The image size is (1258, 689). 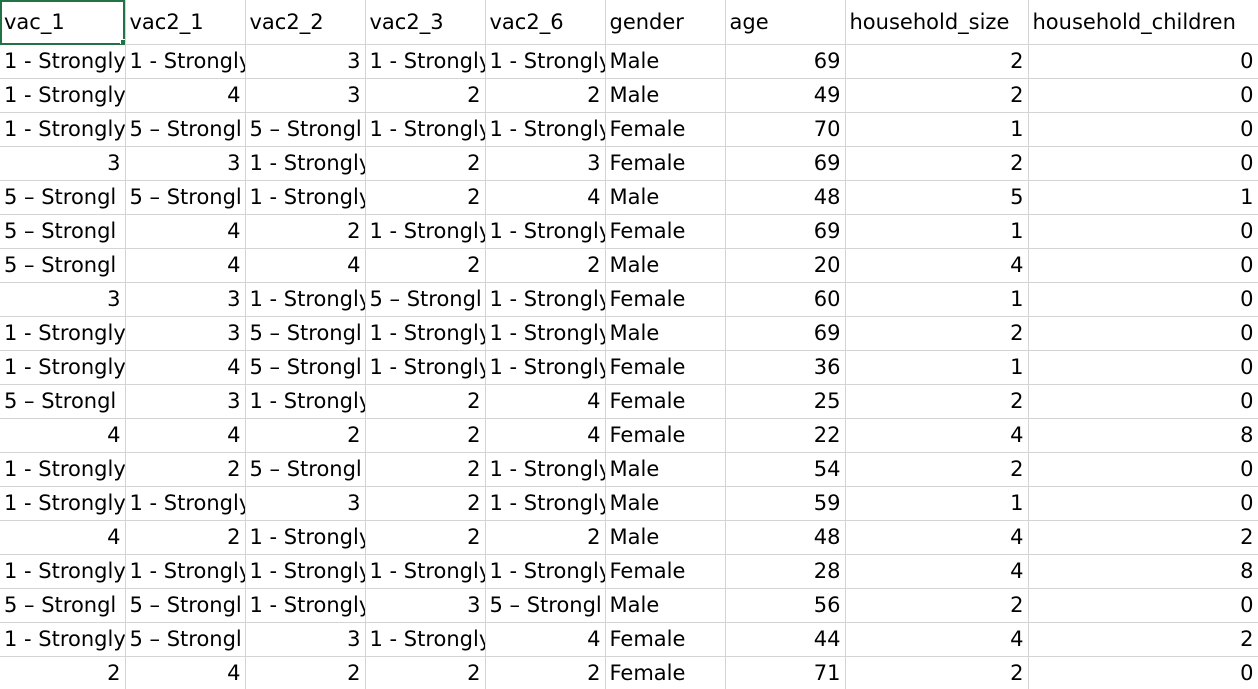 What do you see at coordinates (63, 537) in the screenshot?
I see `cell-vac-1: 4` at bounding box center [63, 537].